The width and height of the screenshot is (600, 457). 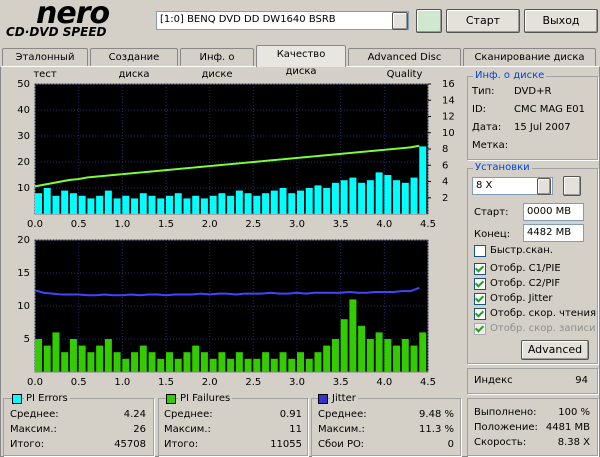 What do you see at coordinates (73, 15) in the screenshot?
I see `logo: nero` at bounding box center [73, 15].